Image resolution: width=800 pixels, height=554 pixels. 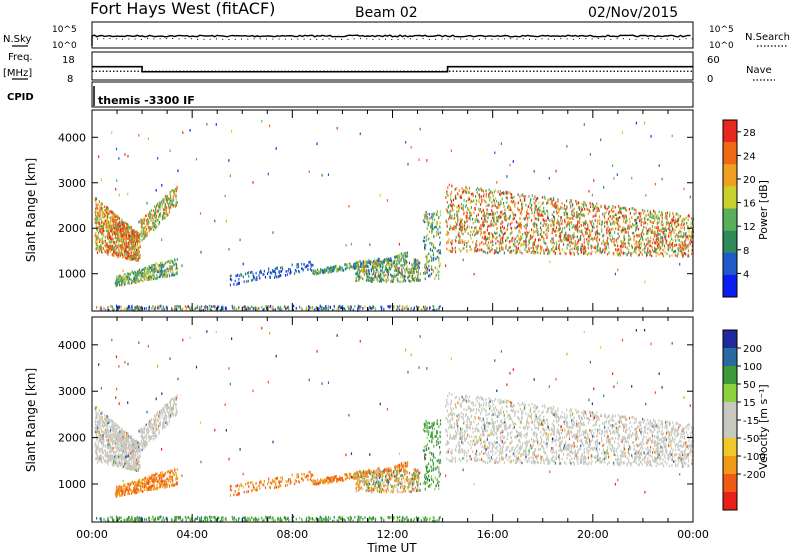 What do you see at coordinates (192, 534) in the screenshot?
I see `time-tick-label: 04:00` at bounding box center [192, 534].